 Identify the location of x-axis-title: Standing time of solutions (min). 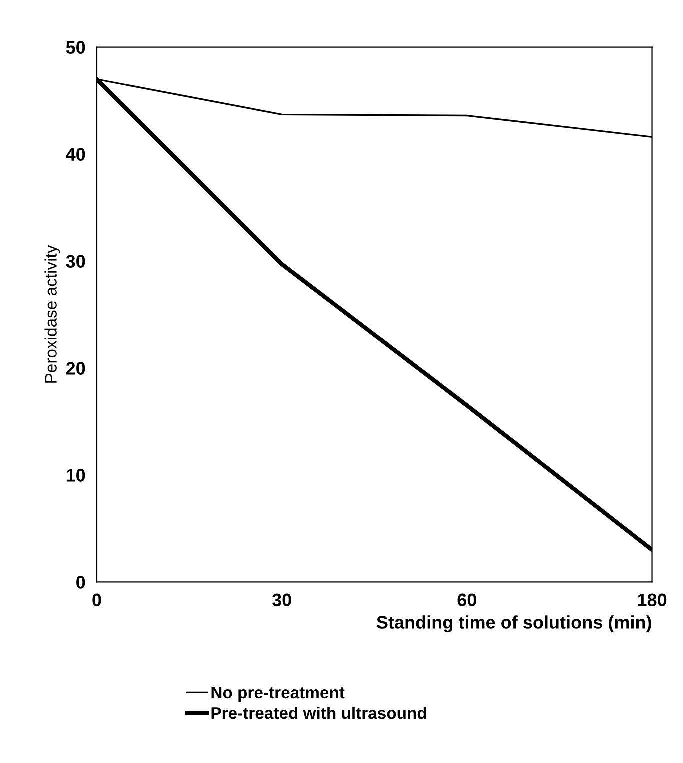
(514, 624).